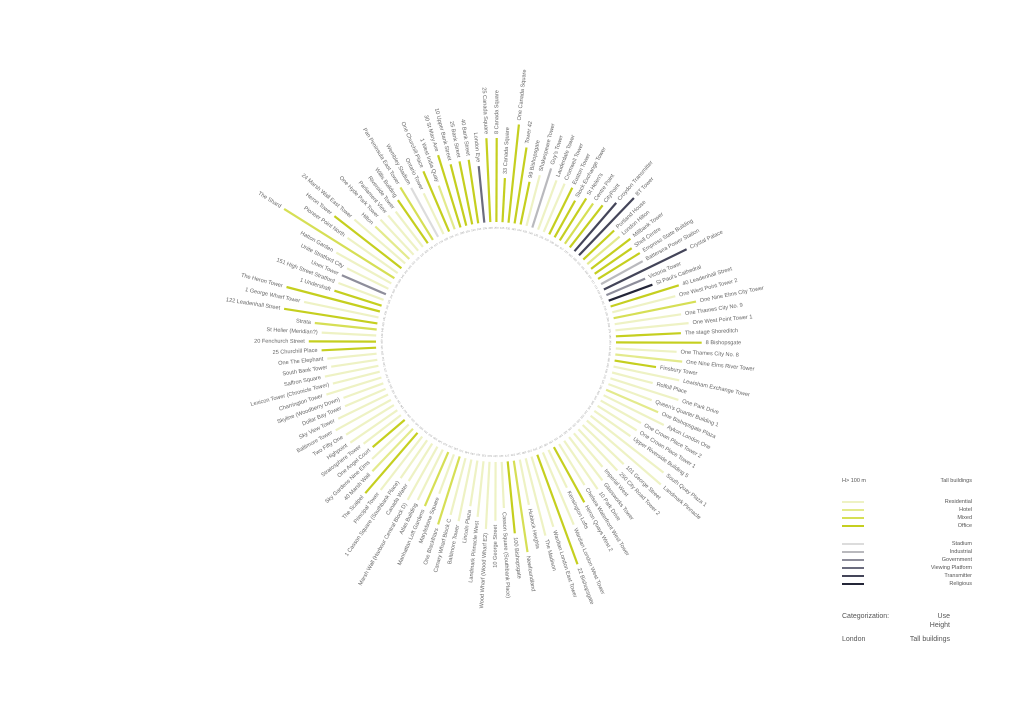 This screenshot has height=724, width=1024. What do you see at coordinates (943, 616) in the screenshot?
I see `categorization-value-use: Use` at bounding box center [943, 616].